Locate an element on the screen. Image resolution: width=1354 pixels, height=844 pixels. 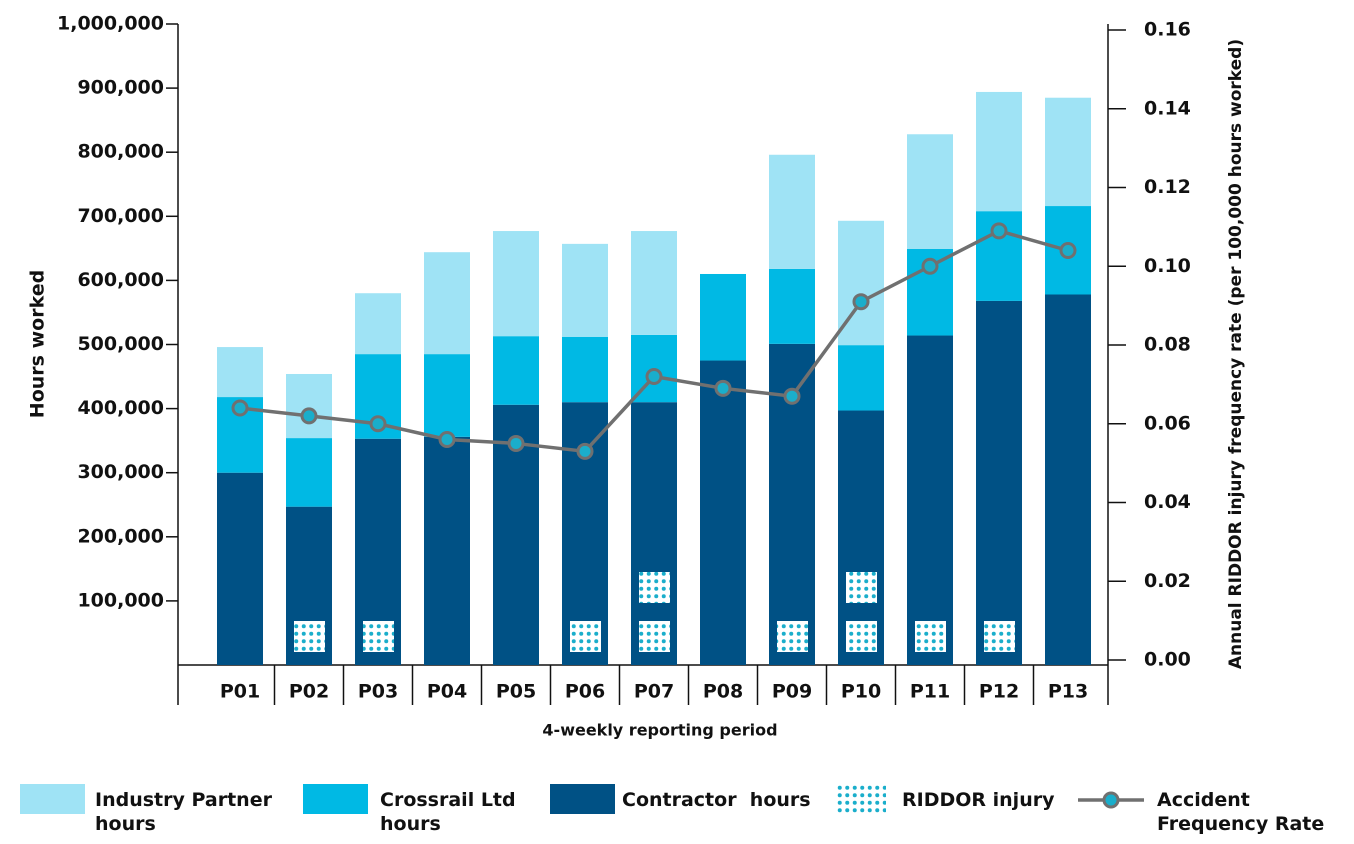
y-tick-label: 900,000 is located at coordinates (120, 88).